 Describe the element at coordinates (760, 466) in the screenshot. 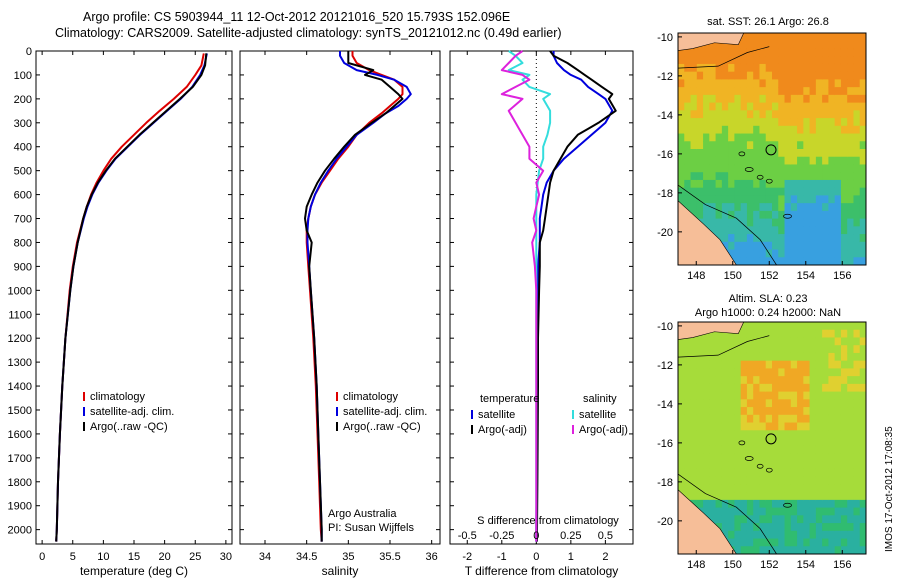

I see `sla_map-reef-outline` at that location.